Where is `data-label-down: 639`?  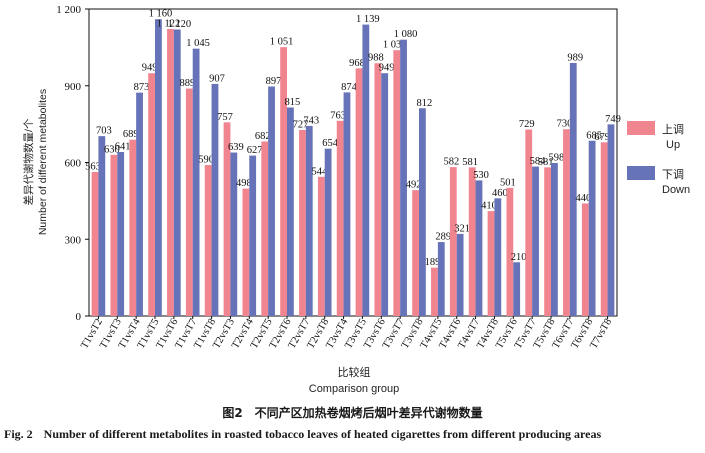 data-label-down: 639 is located at coordinates (236, 147).